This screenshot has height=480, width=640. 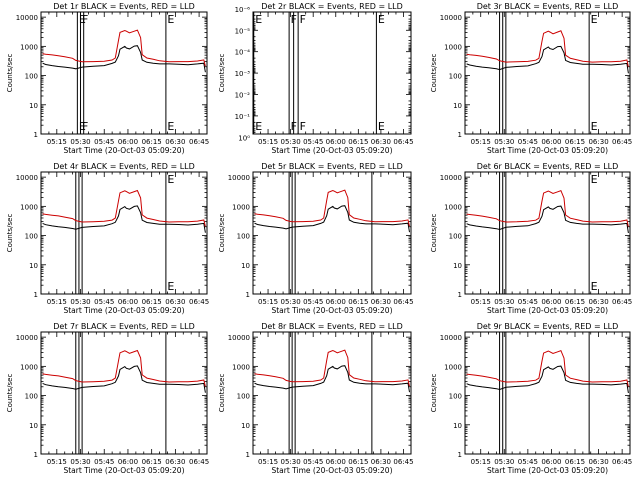 What do you see at coordinates (243, 117) in the screenshot?
I see `y-tick-label: 10⁻¹` at bounding box center [243, 117].